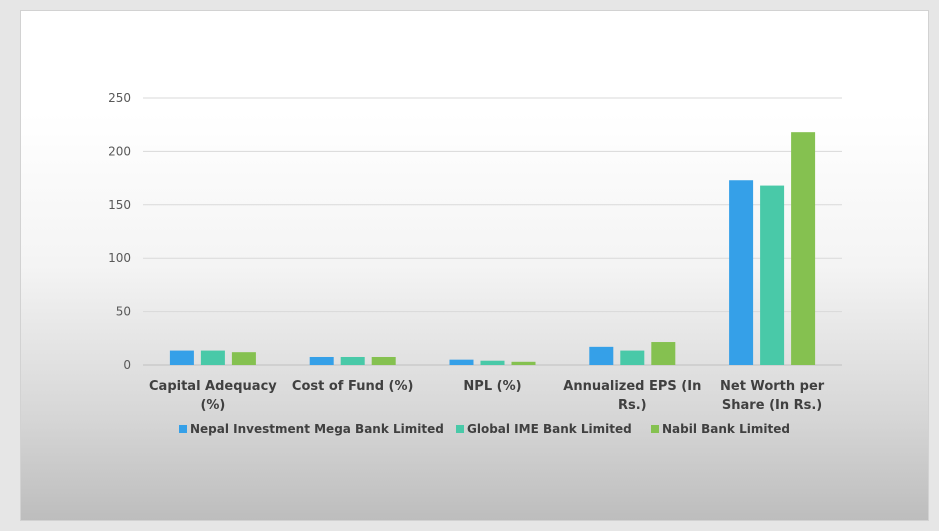 This screenshot has width=939, height=531. I want to click on x-category-label: Rs.), so click(632, 405).